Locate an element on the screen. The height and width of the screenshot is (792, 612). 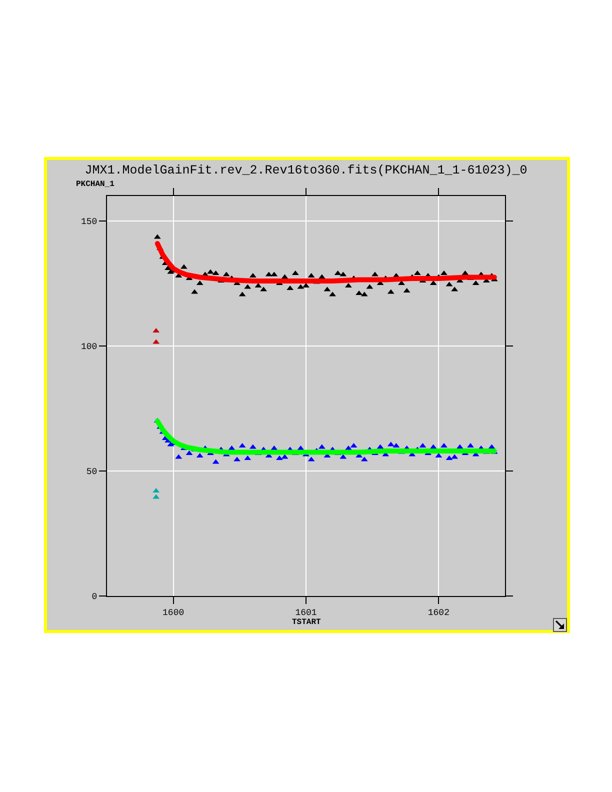
x-tick-label: 1600 is located at coordinates (173, 613).